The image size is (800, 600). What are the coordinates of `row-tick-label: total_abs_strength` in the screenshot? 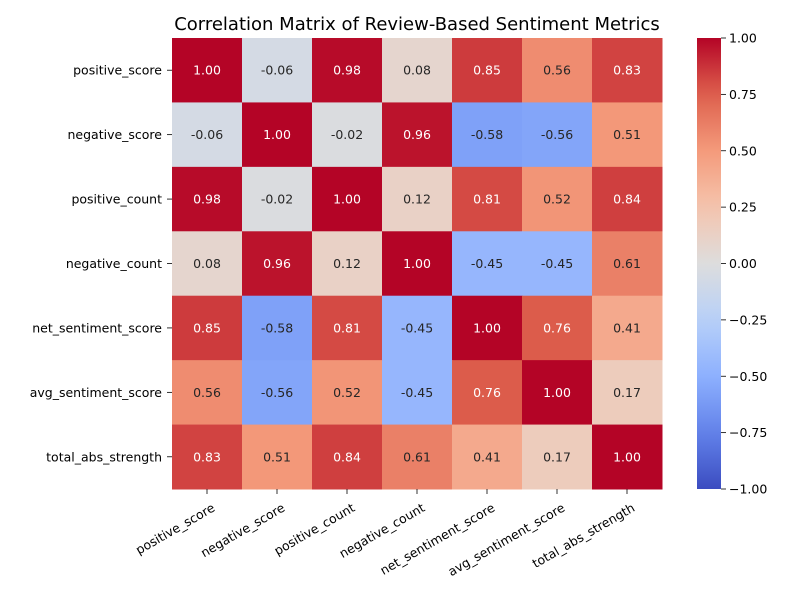 It's located at (104, 456).